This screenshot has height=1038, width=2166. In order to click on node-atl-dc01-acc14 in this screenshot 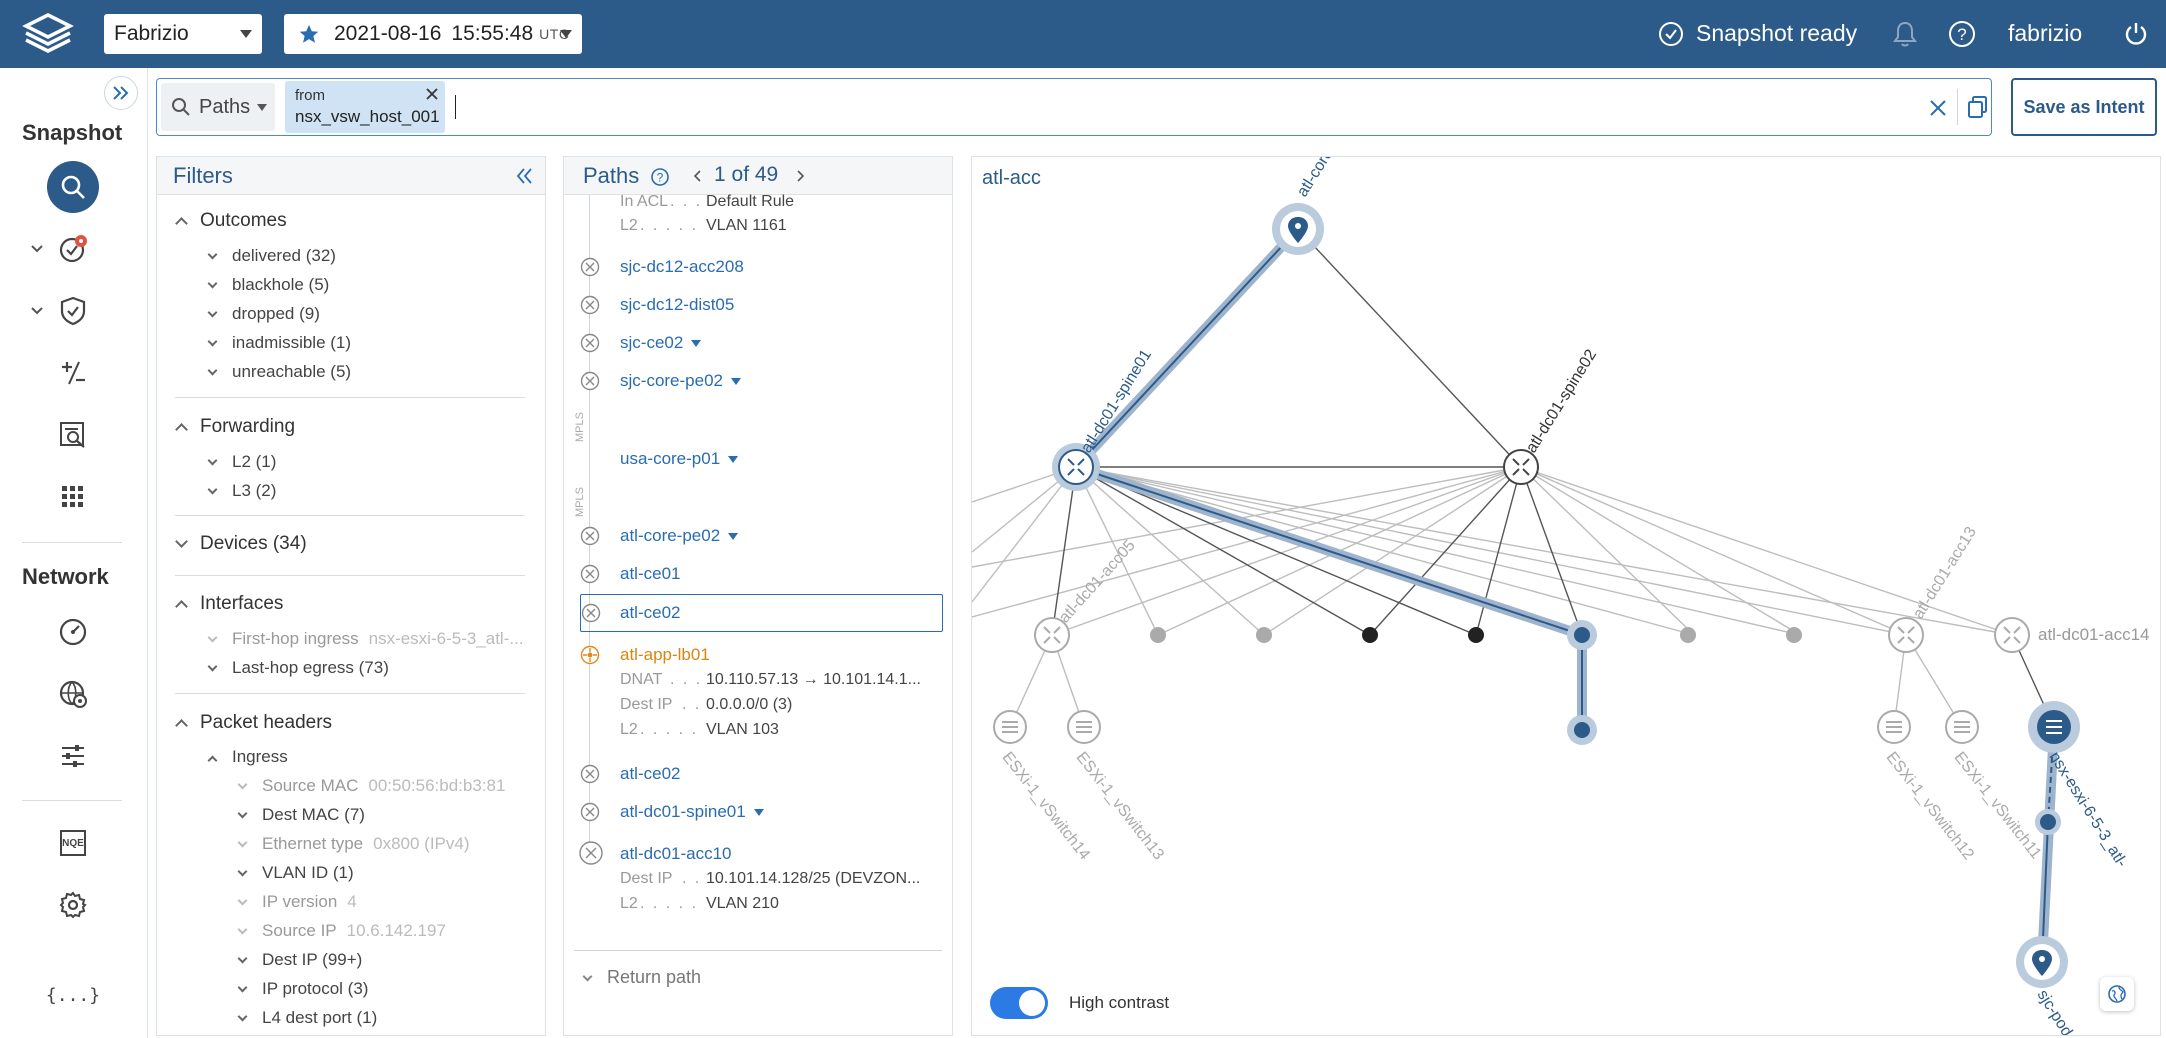, I will do `click(2012, 635)`.